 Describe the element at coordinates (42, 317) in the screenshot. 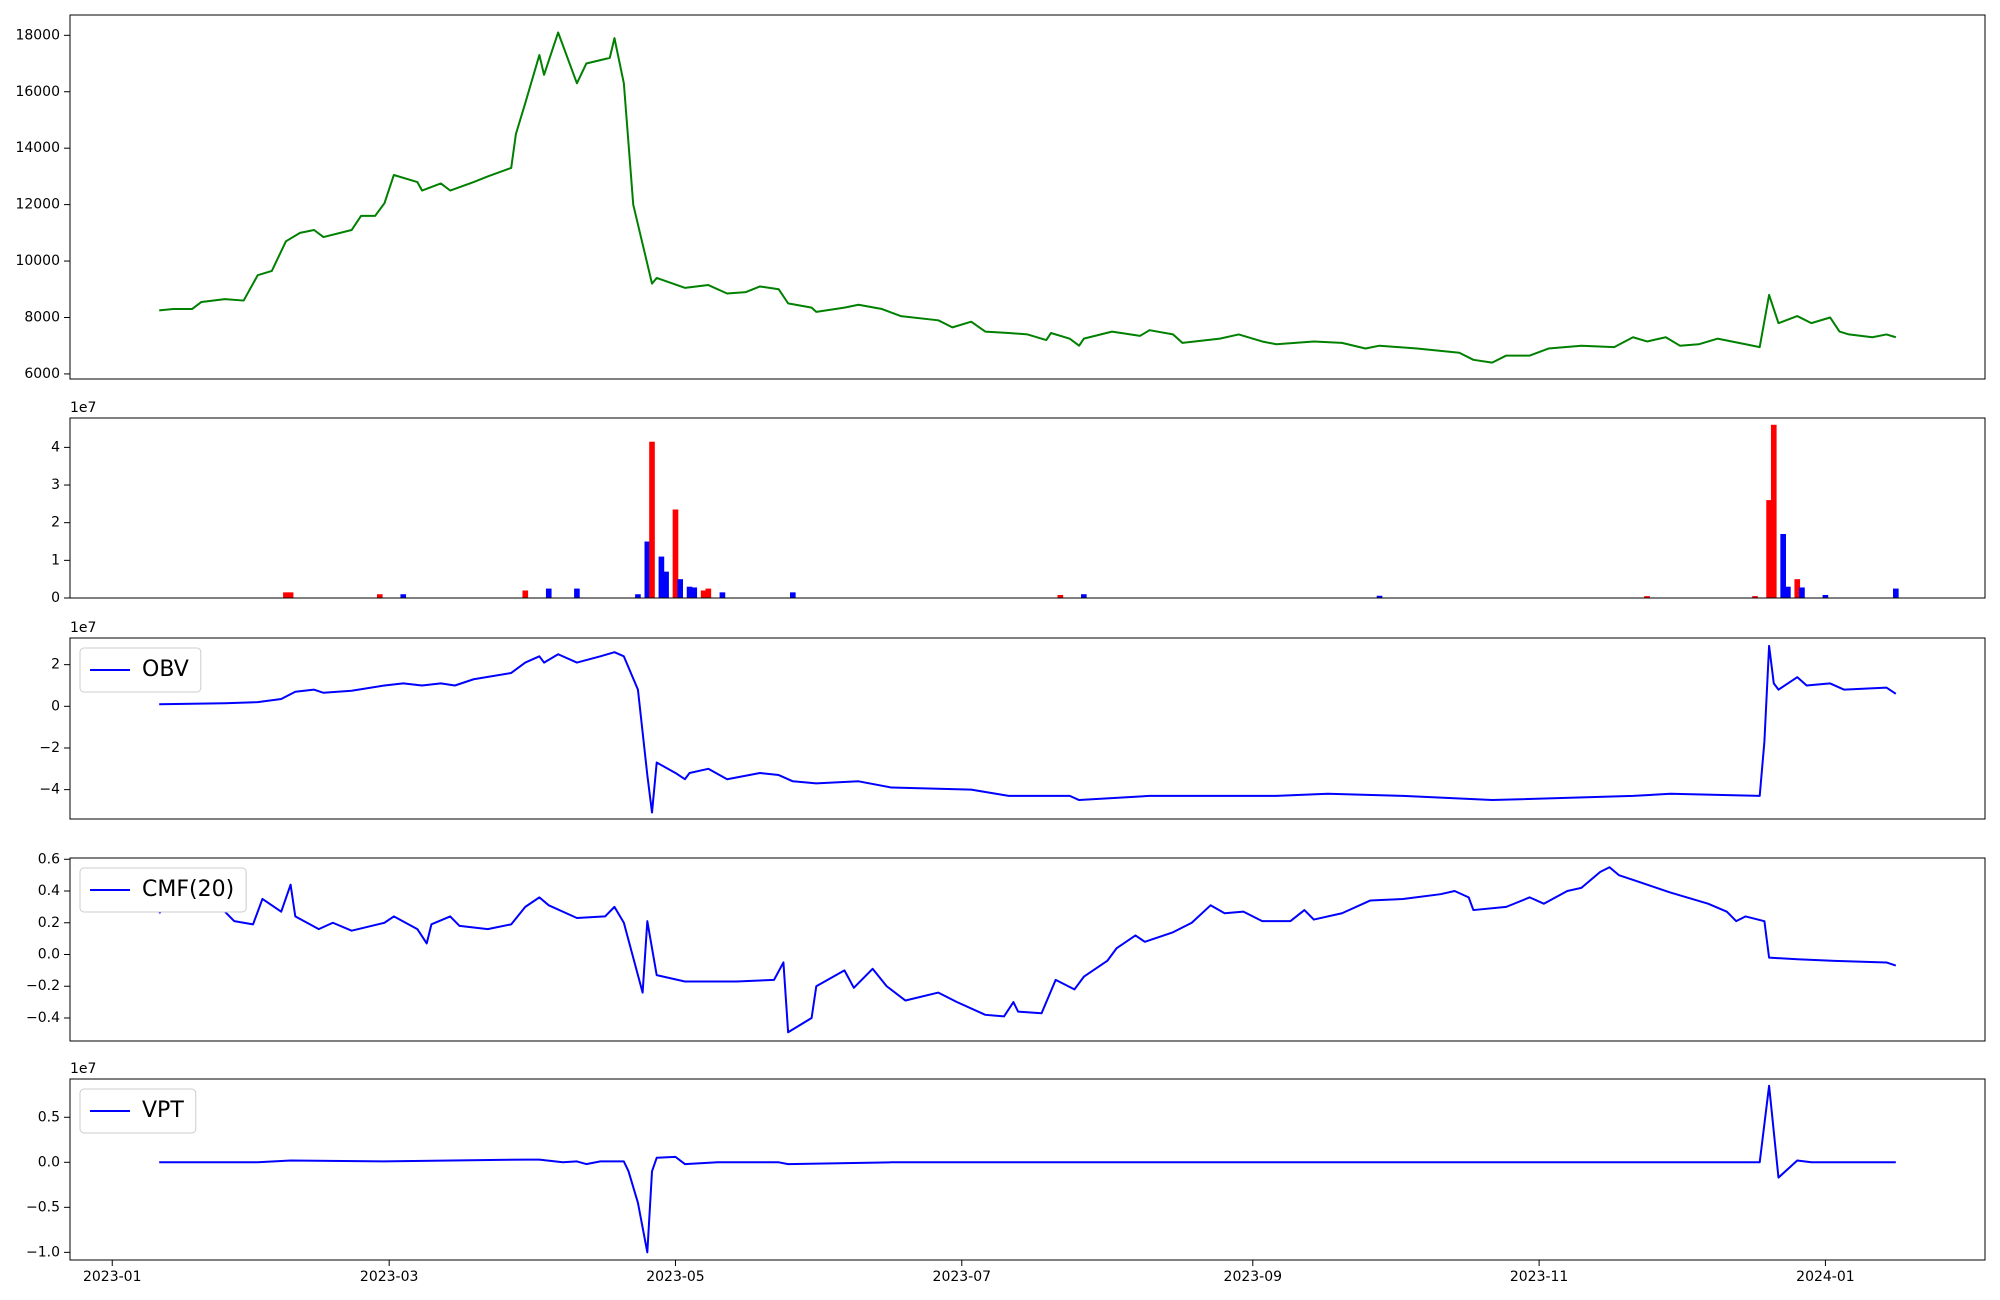

I see `y-tick-label: 8000` at that location.